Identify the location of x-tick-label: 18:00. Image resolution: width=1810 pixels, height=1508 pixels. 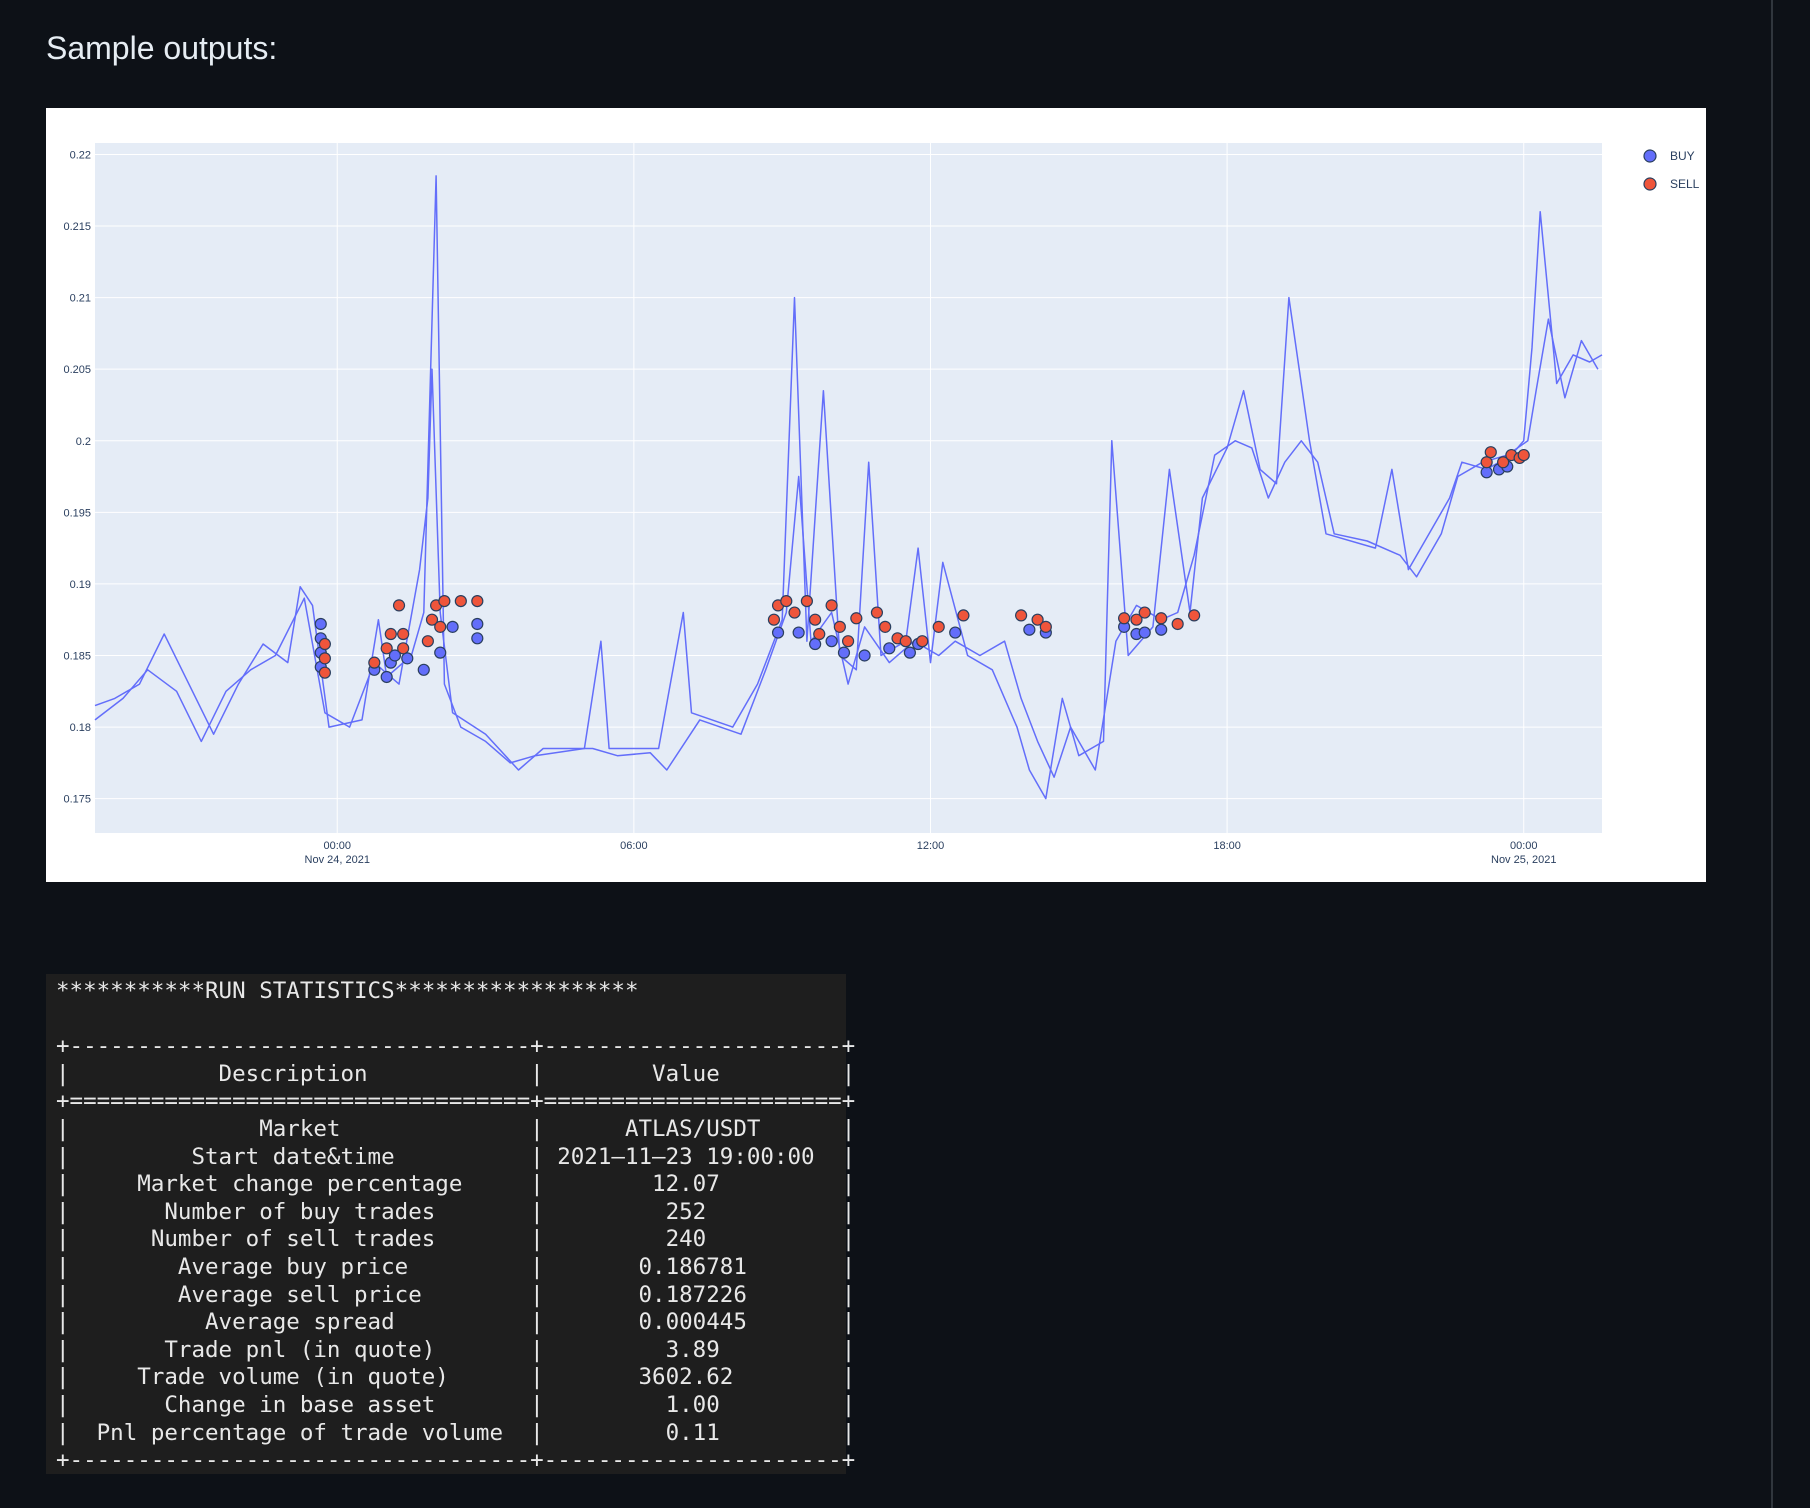
(1227, 846).